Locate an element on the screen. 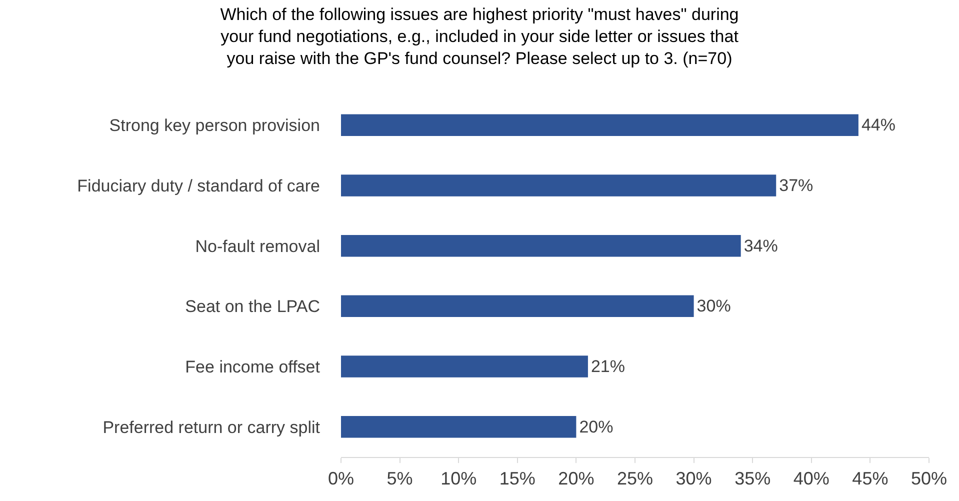  data-label: 21% is located at coordinates (607, 366).